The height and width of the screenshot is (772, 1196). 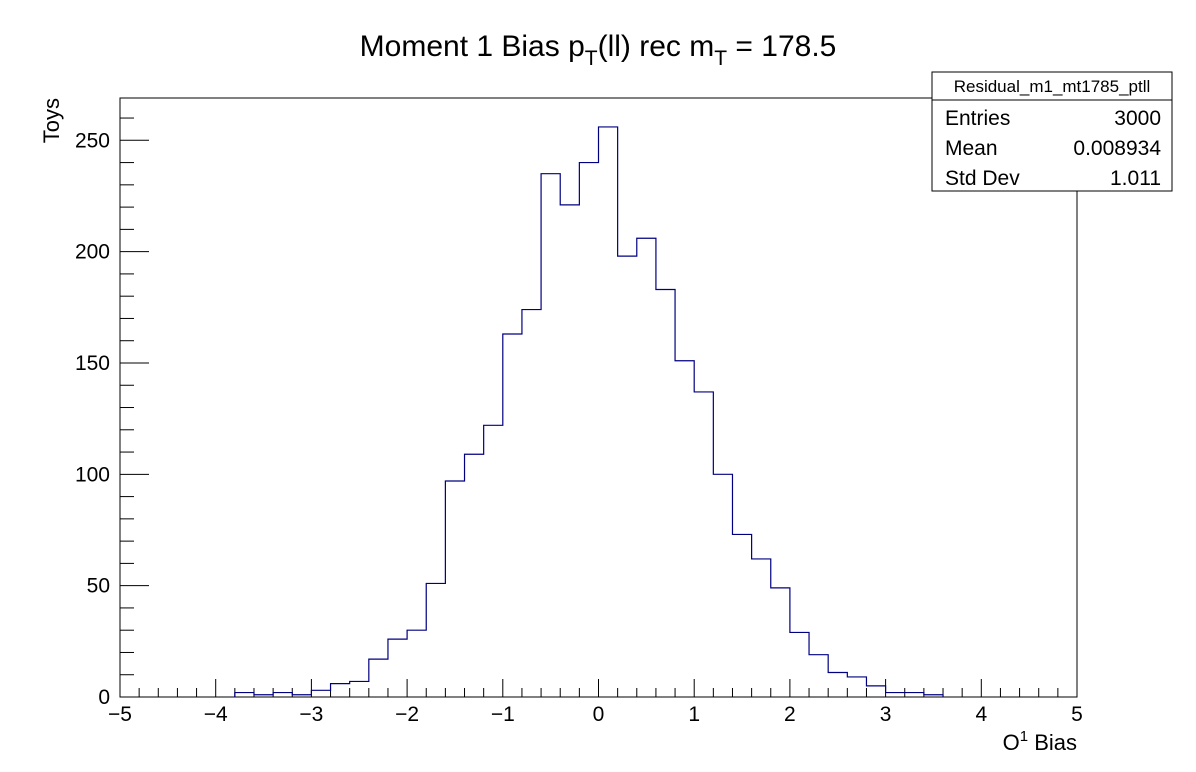 I want to click on title-main: Moment 1 Bias p, so click(x=472, y=46).